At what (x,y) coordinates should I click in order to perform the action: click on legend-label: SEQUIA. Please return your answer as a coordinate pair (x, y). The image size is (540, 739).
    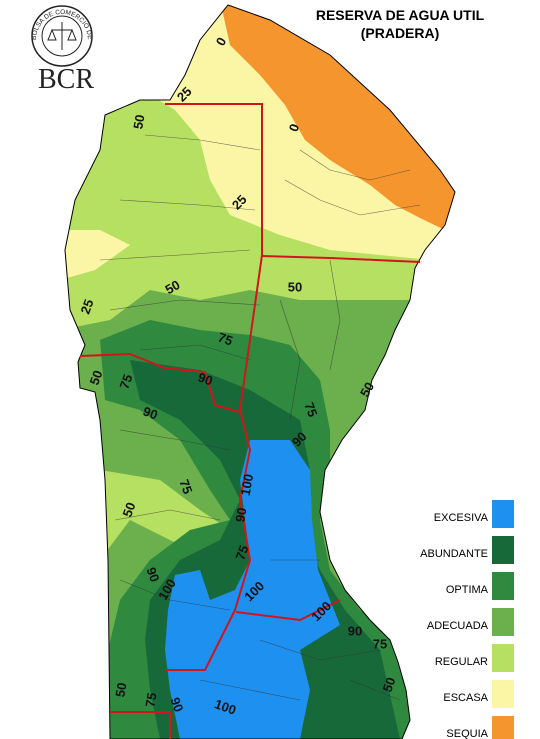
    Looking at the image, I should click on (467, 733).